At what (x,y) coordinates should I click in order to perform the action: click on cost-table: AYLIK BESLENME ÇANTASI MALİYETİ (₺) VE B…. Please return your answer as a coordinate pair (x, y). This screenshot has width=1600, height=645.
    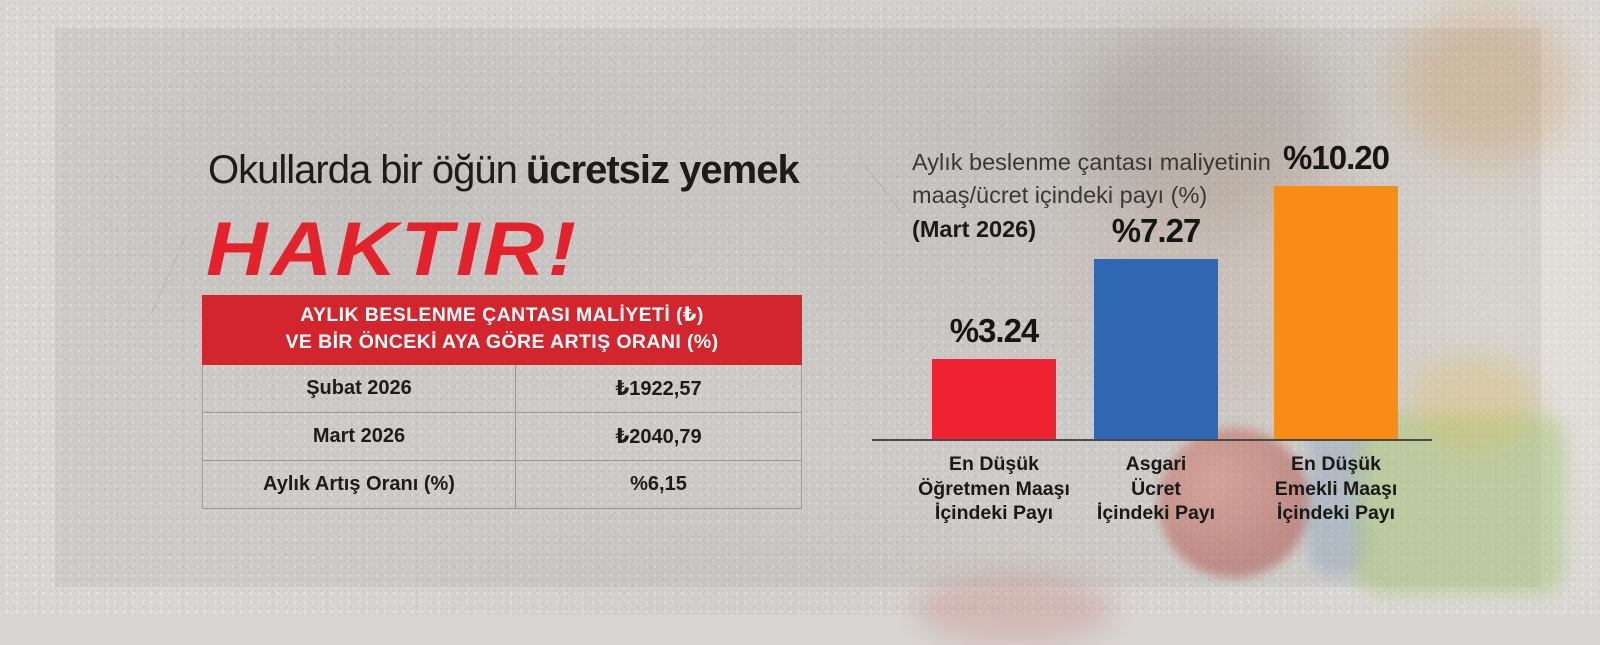
    Looking at the image, I should click on (502, 402).